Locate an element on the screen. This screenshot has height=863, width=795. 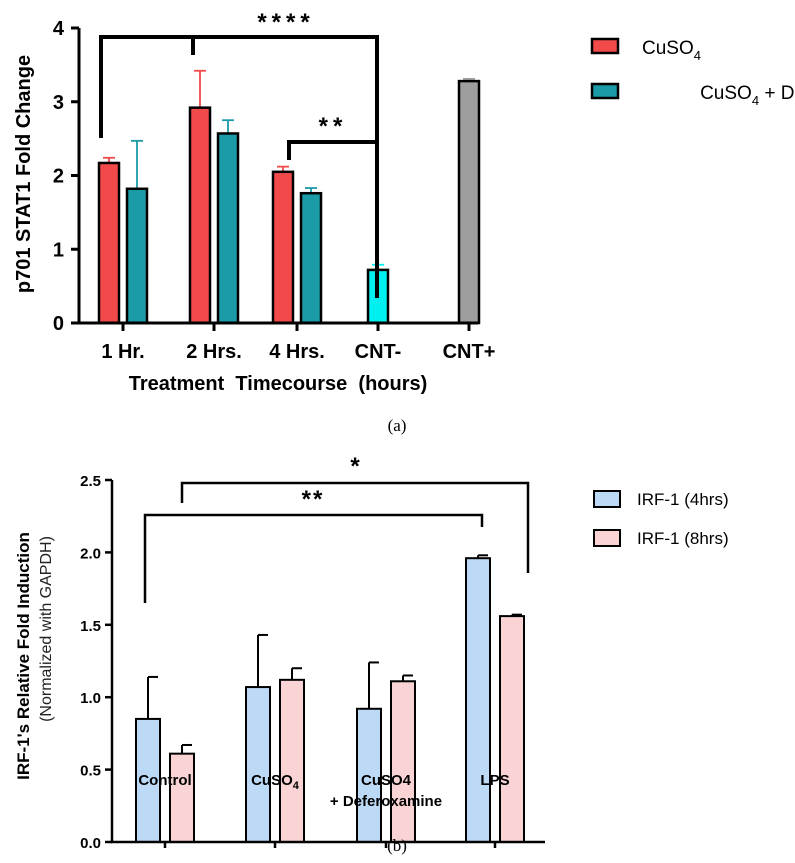
bar-2-hrs-cuso4-df is located at coordinates (228, 228).